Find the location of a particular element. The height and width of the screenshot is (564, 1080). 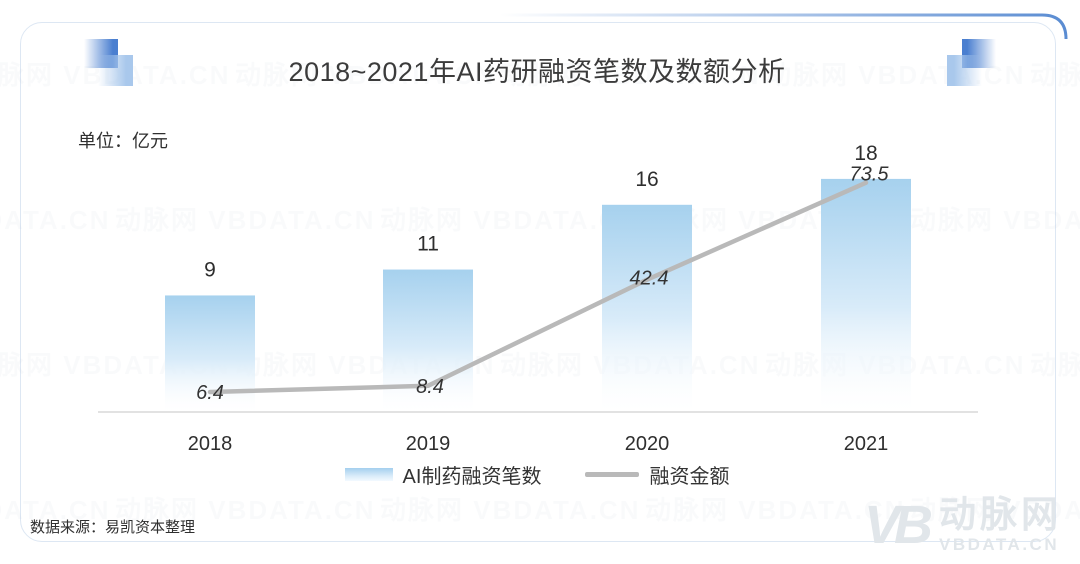

bar-2021 is located at coordinates (866, 295).